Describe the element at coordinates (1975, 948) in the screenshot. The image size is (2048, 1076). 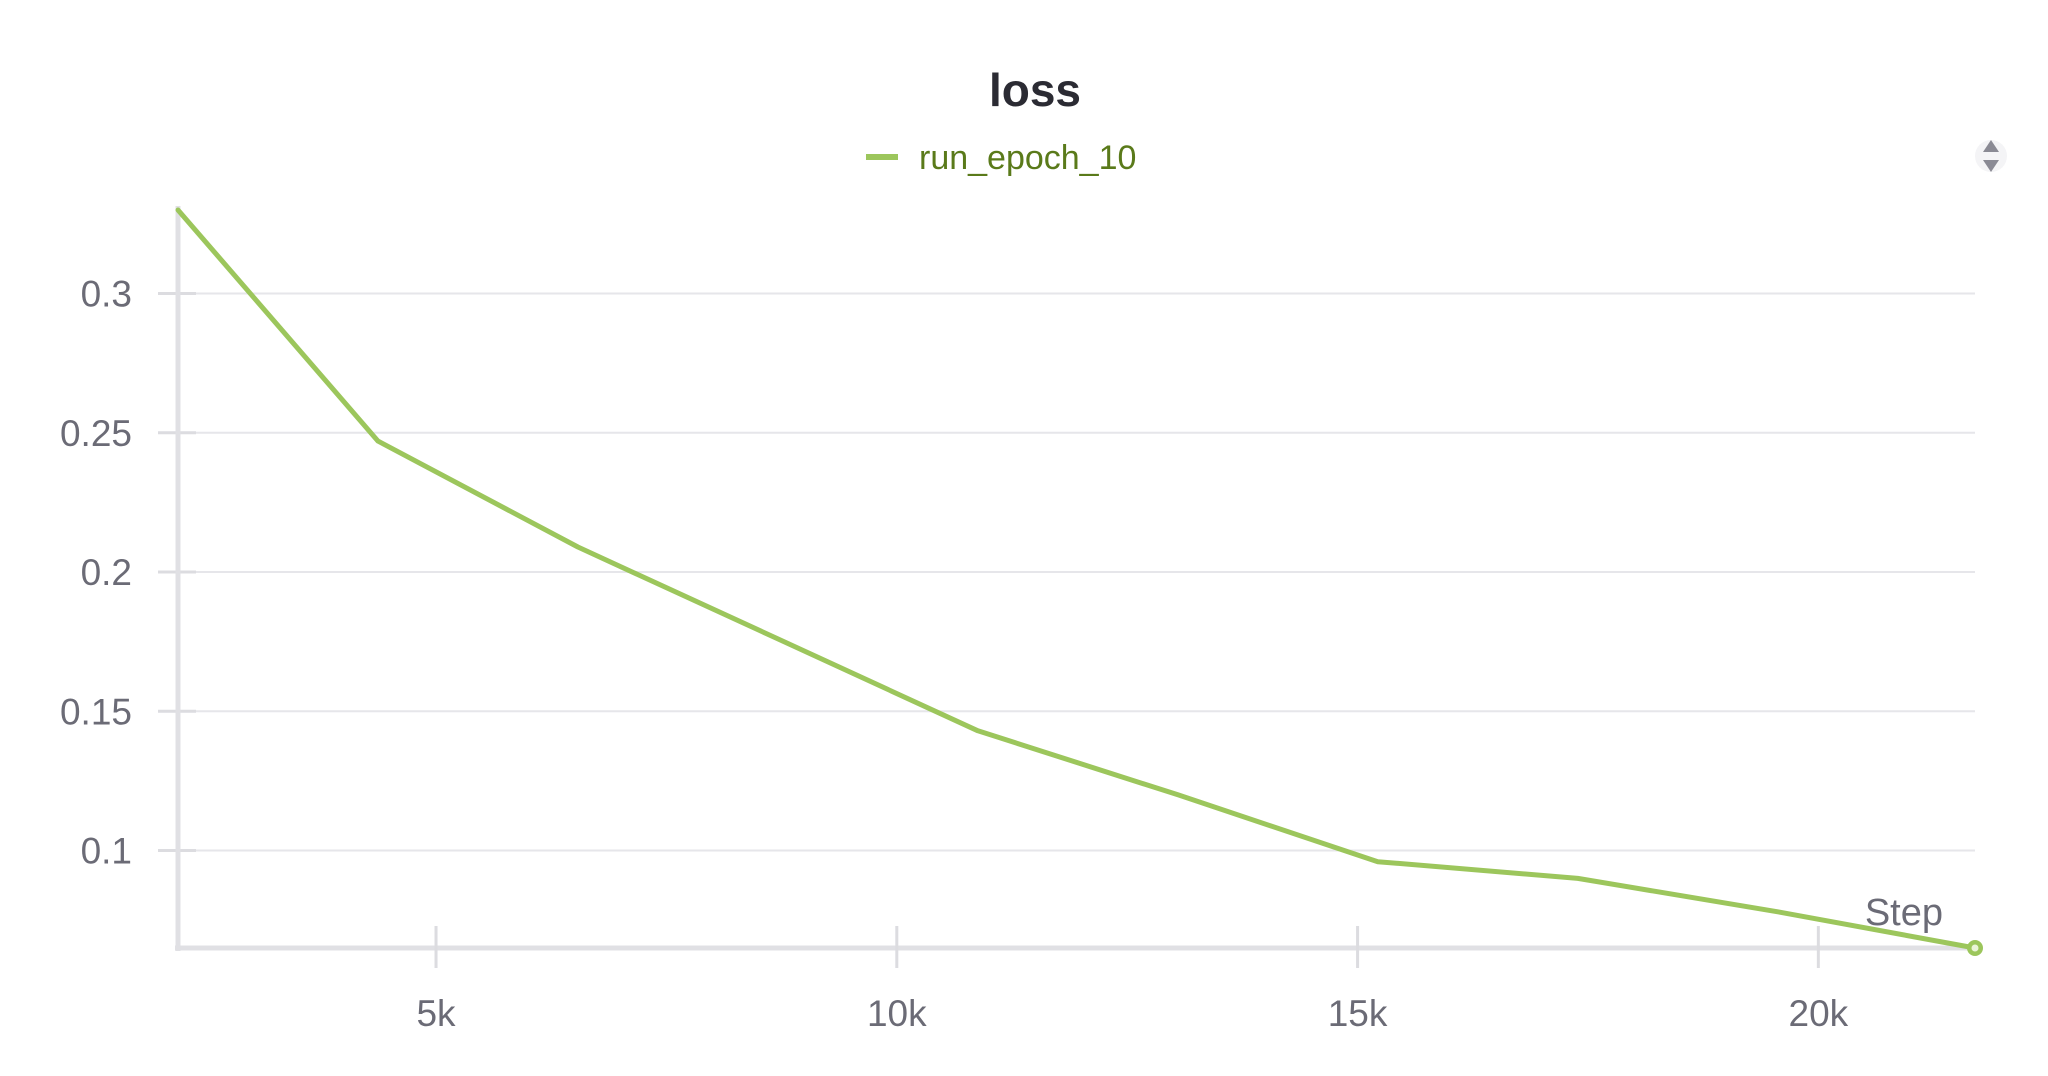
I see `series-end-marker-center` at that location.